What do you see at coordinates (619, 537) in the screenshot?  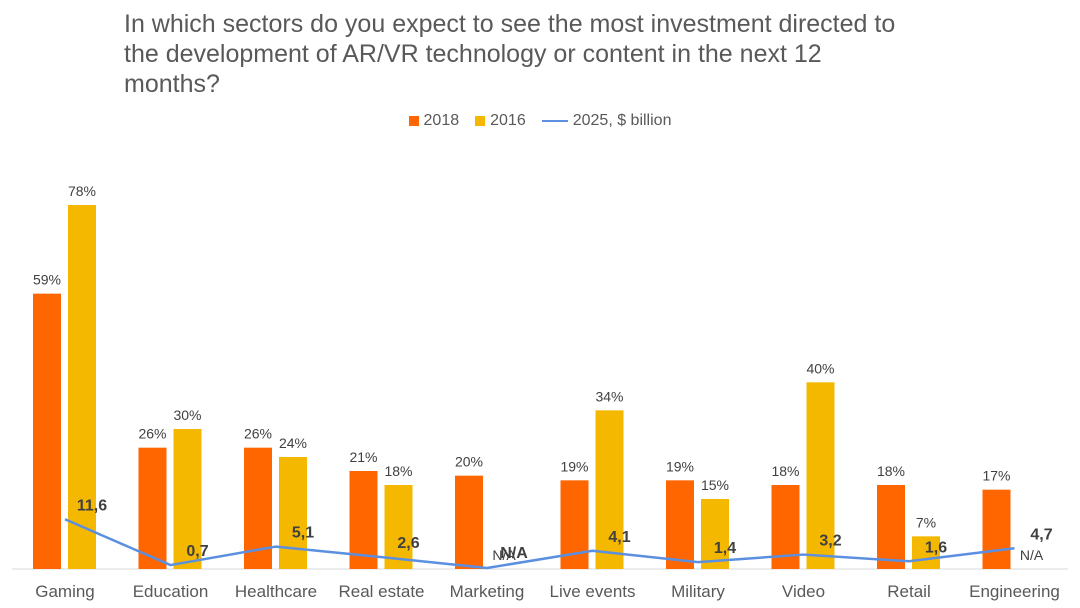 I see `data-label-2025: 4,1` at bounding box center [619, 537].